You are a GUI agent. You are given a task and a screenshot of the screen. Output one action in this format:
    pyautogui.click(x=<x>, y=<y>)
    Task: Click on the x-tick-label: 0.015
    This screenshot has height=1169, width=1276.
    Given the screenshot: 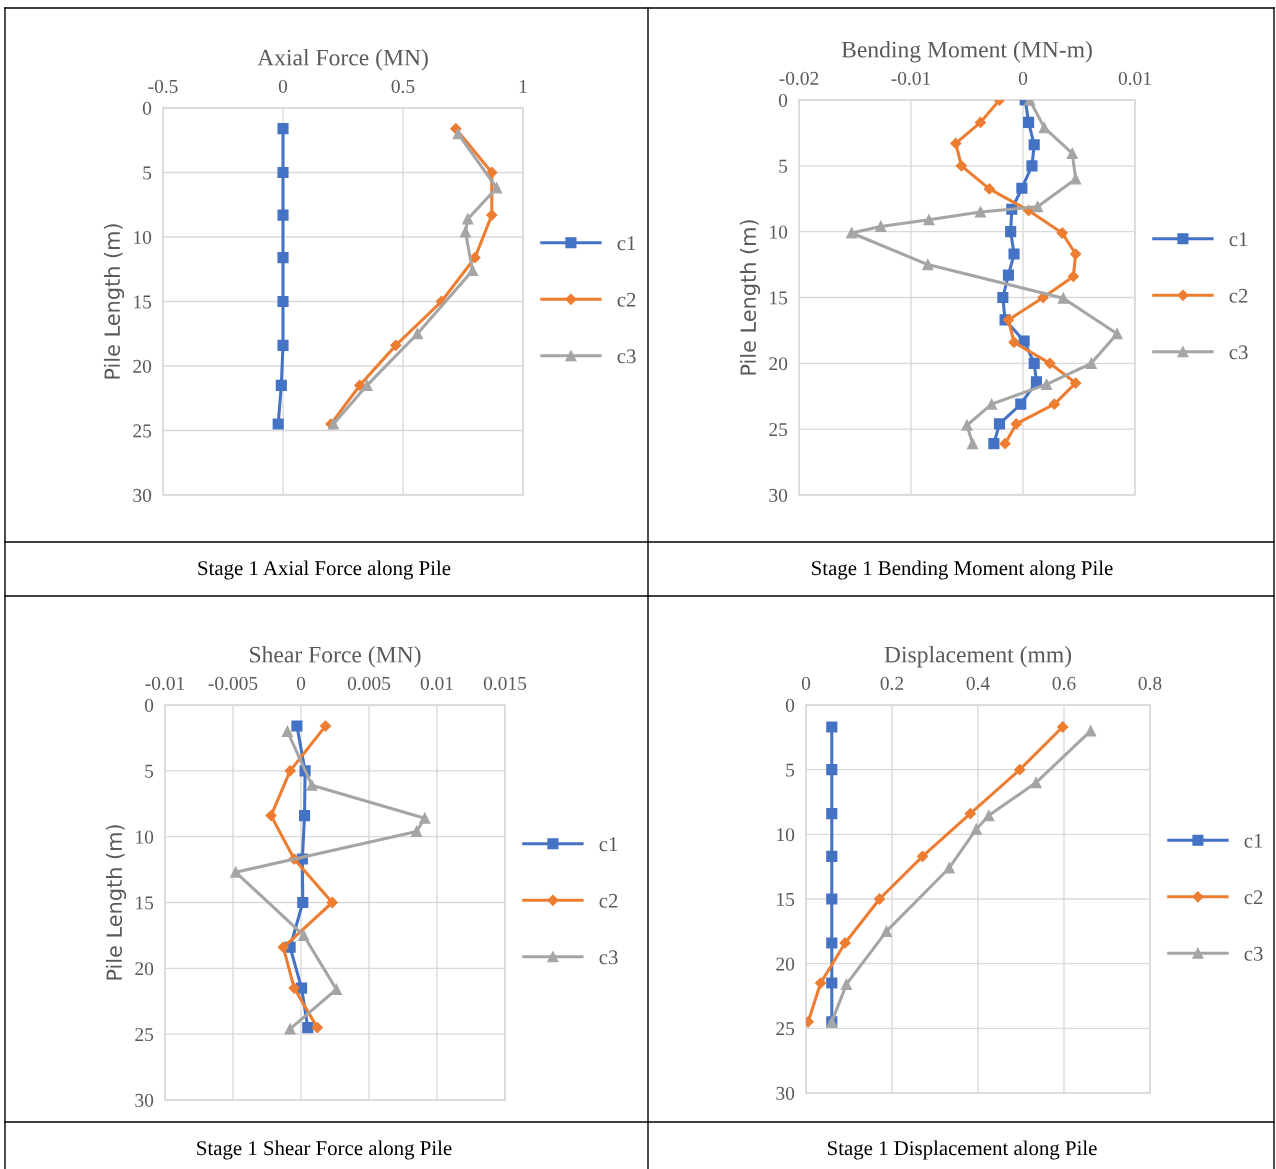 What is the action you would take?
    pyautogui.click(x=505, y=683)
    